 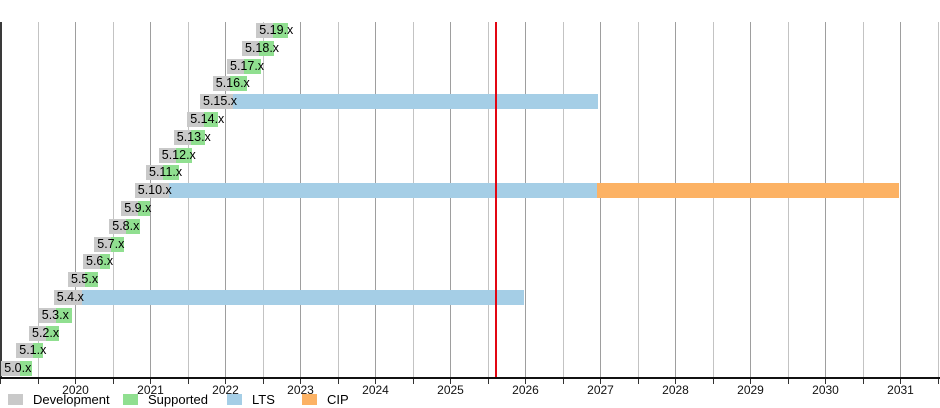 What do you see at coordinates (675, 390) in the screenshot?
I see `year-label-2028: 2028` at bounding box center [675, 390].